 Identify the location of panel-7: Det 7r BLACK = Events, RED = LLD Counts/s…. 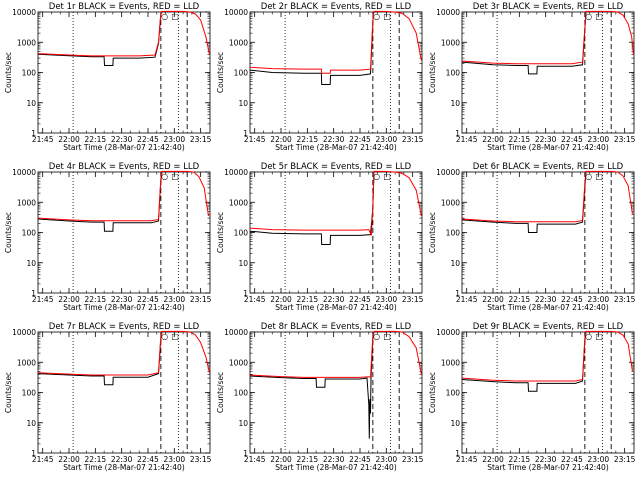
(108, 397).